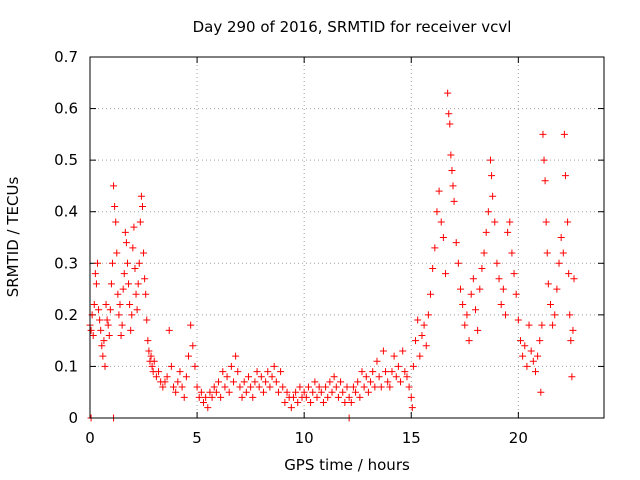  What do you see at coordinates (73, 418) in the screenshot?
I see `y-tick-label: 0` at bounding box center [73, 418].